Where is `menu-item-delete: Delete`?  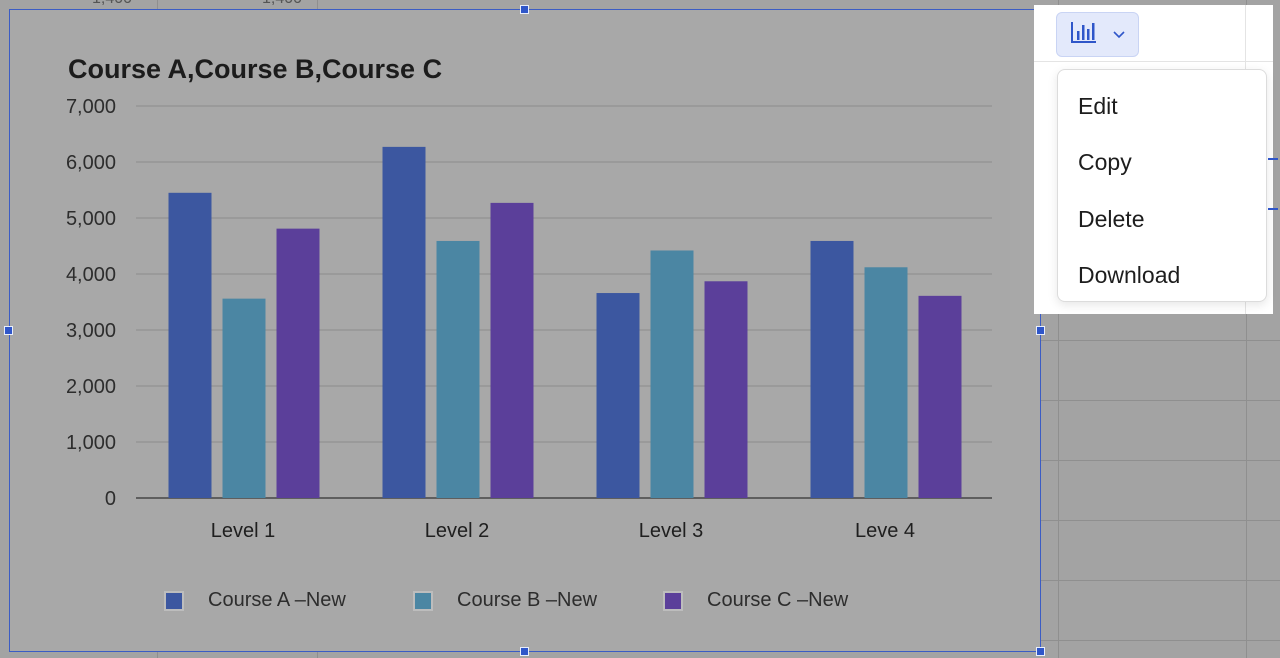 menu-item-delete: Delete is located at coordinates (1111, 218).